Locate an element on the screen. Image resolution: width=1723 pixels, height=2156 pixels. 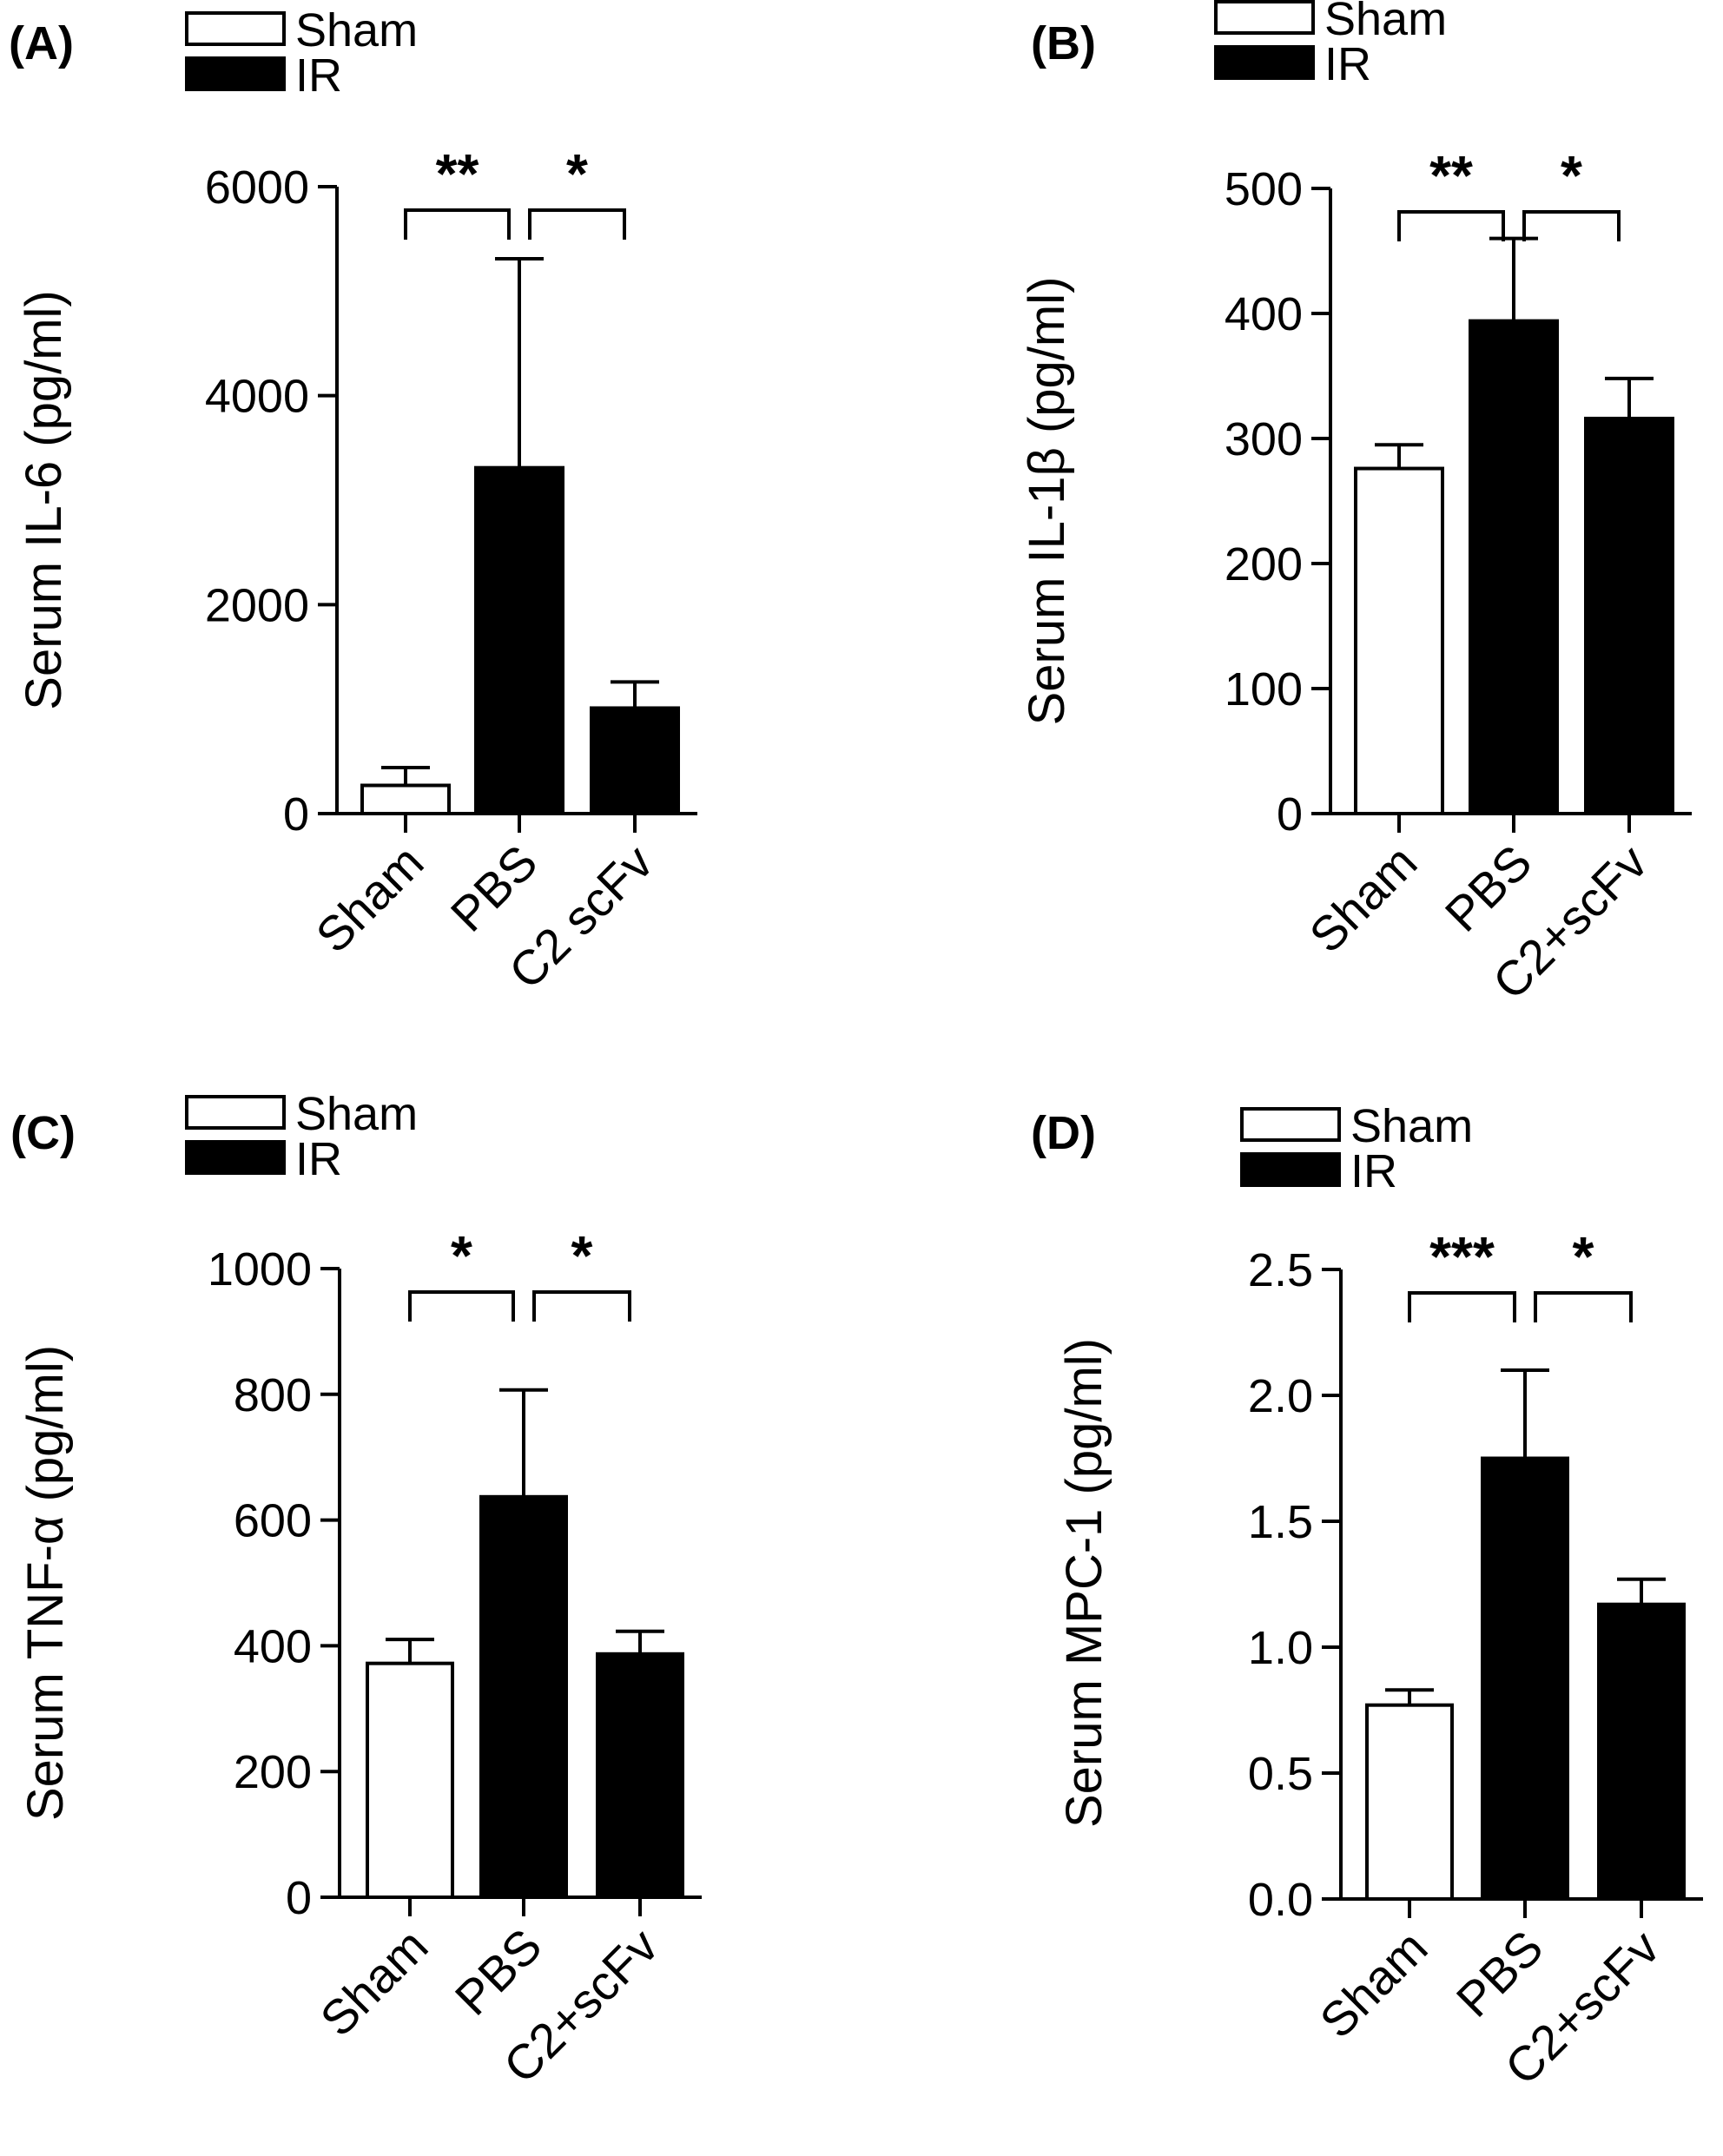
y-tick-label: 1.0 is located at coordinates (1280, 1648).